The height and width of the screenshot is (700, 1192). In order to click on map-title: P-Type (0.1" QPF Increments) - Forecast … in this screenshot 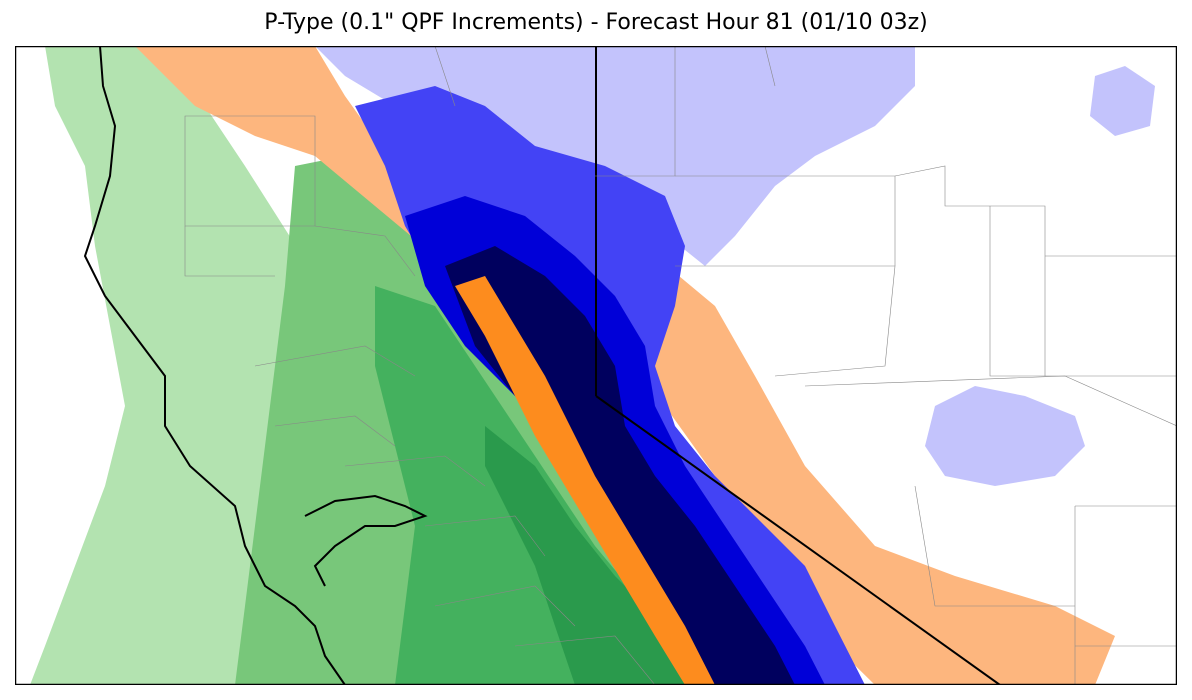, I will do `click(596, 22)`.